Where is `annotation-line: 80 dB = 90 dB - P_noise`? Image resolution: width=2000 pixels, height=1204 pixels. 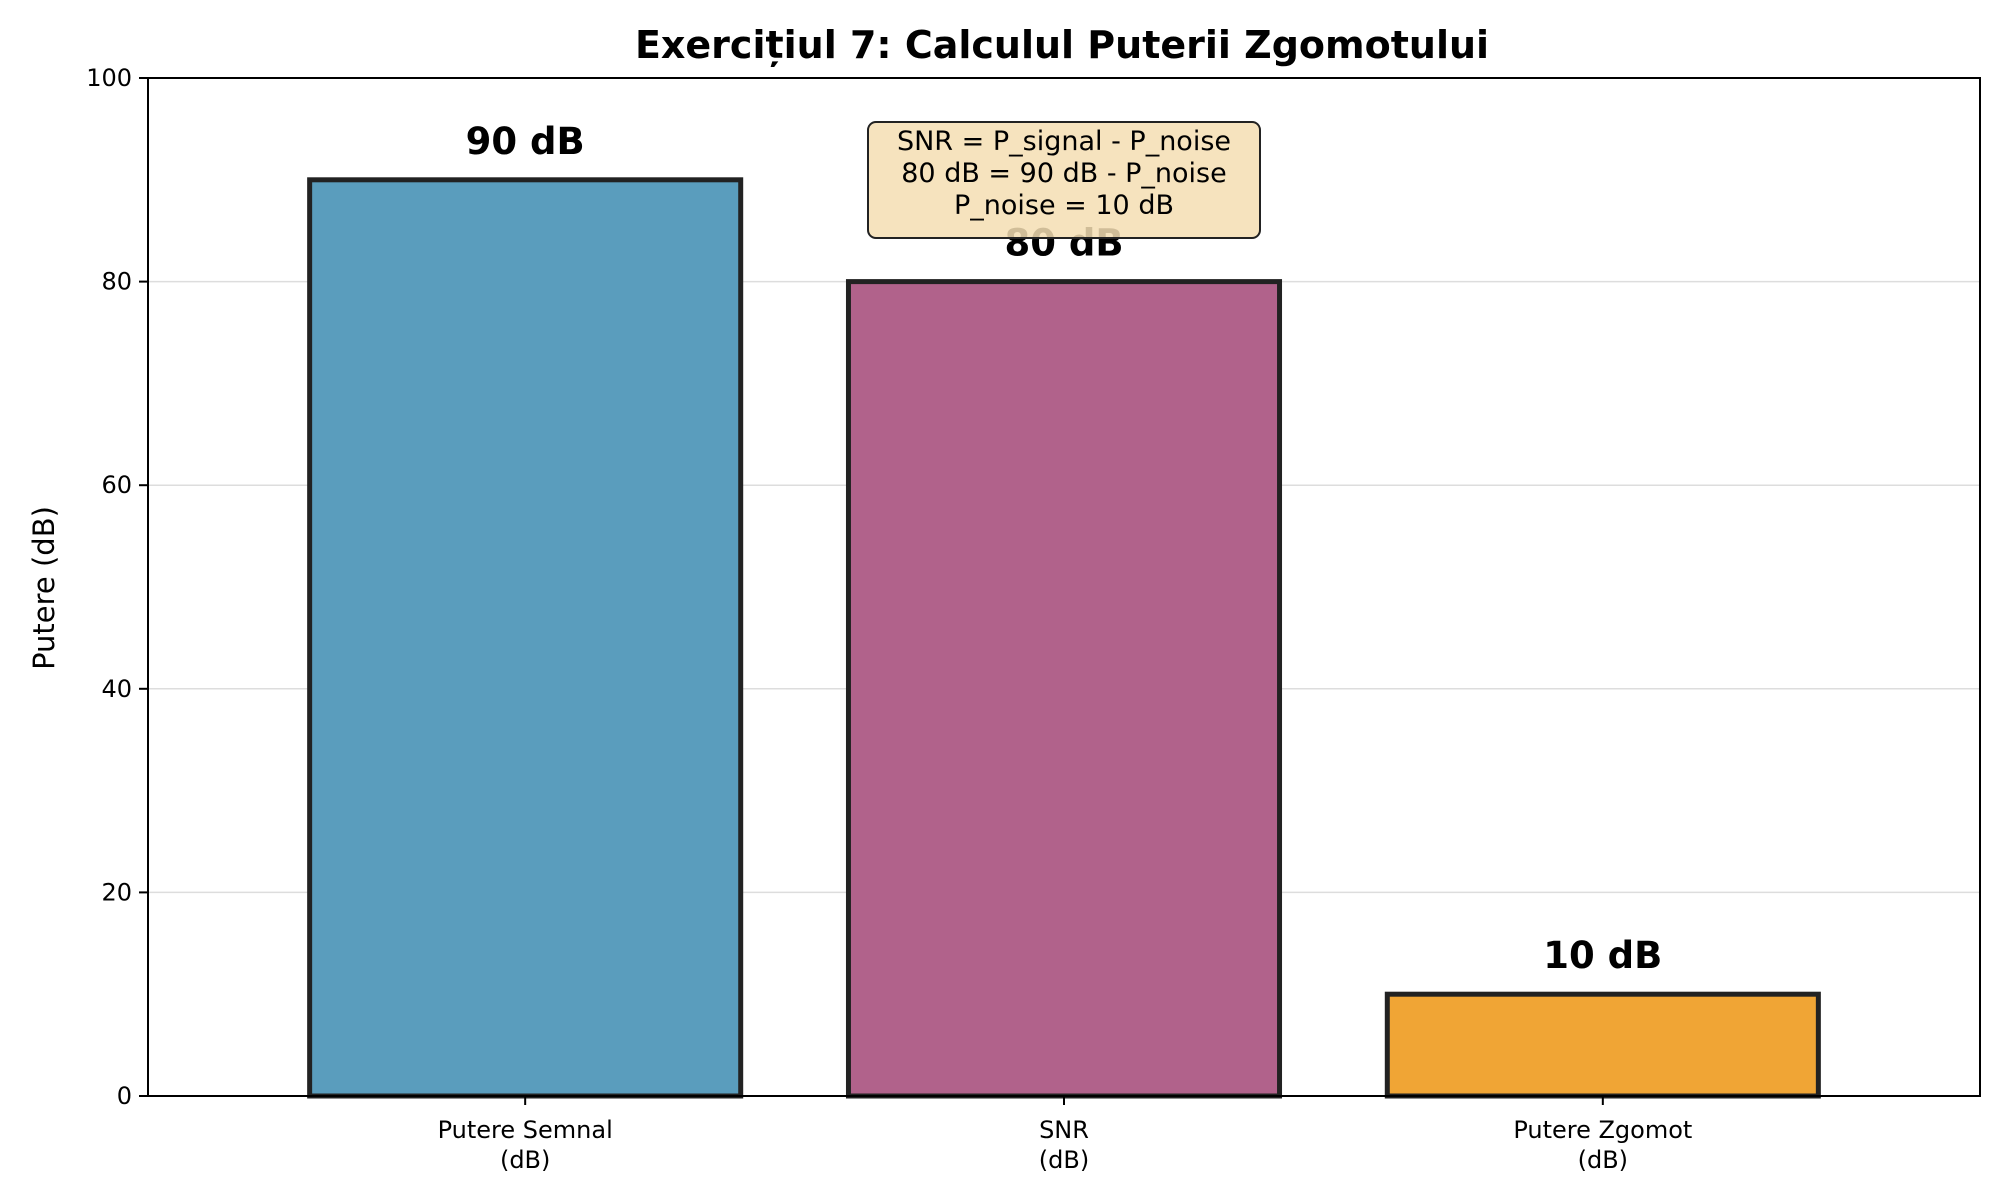
annotation-line: 80 dB = 90 dB - P_noise is located at coordinates (1064, 173).